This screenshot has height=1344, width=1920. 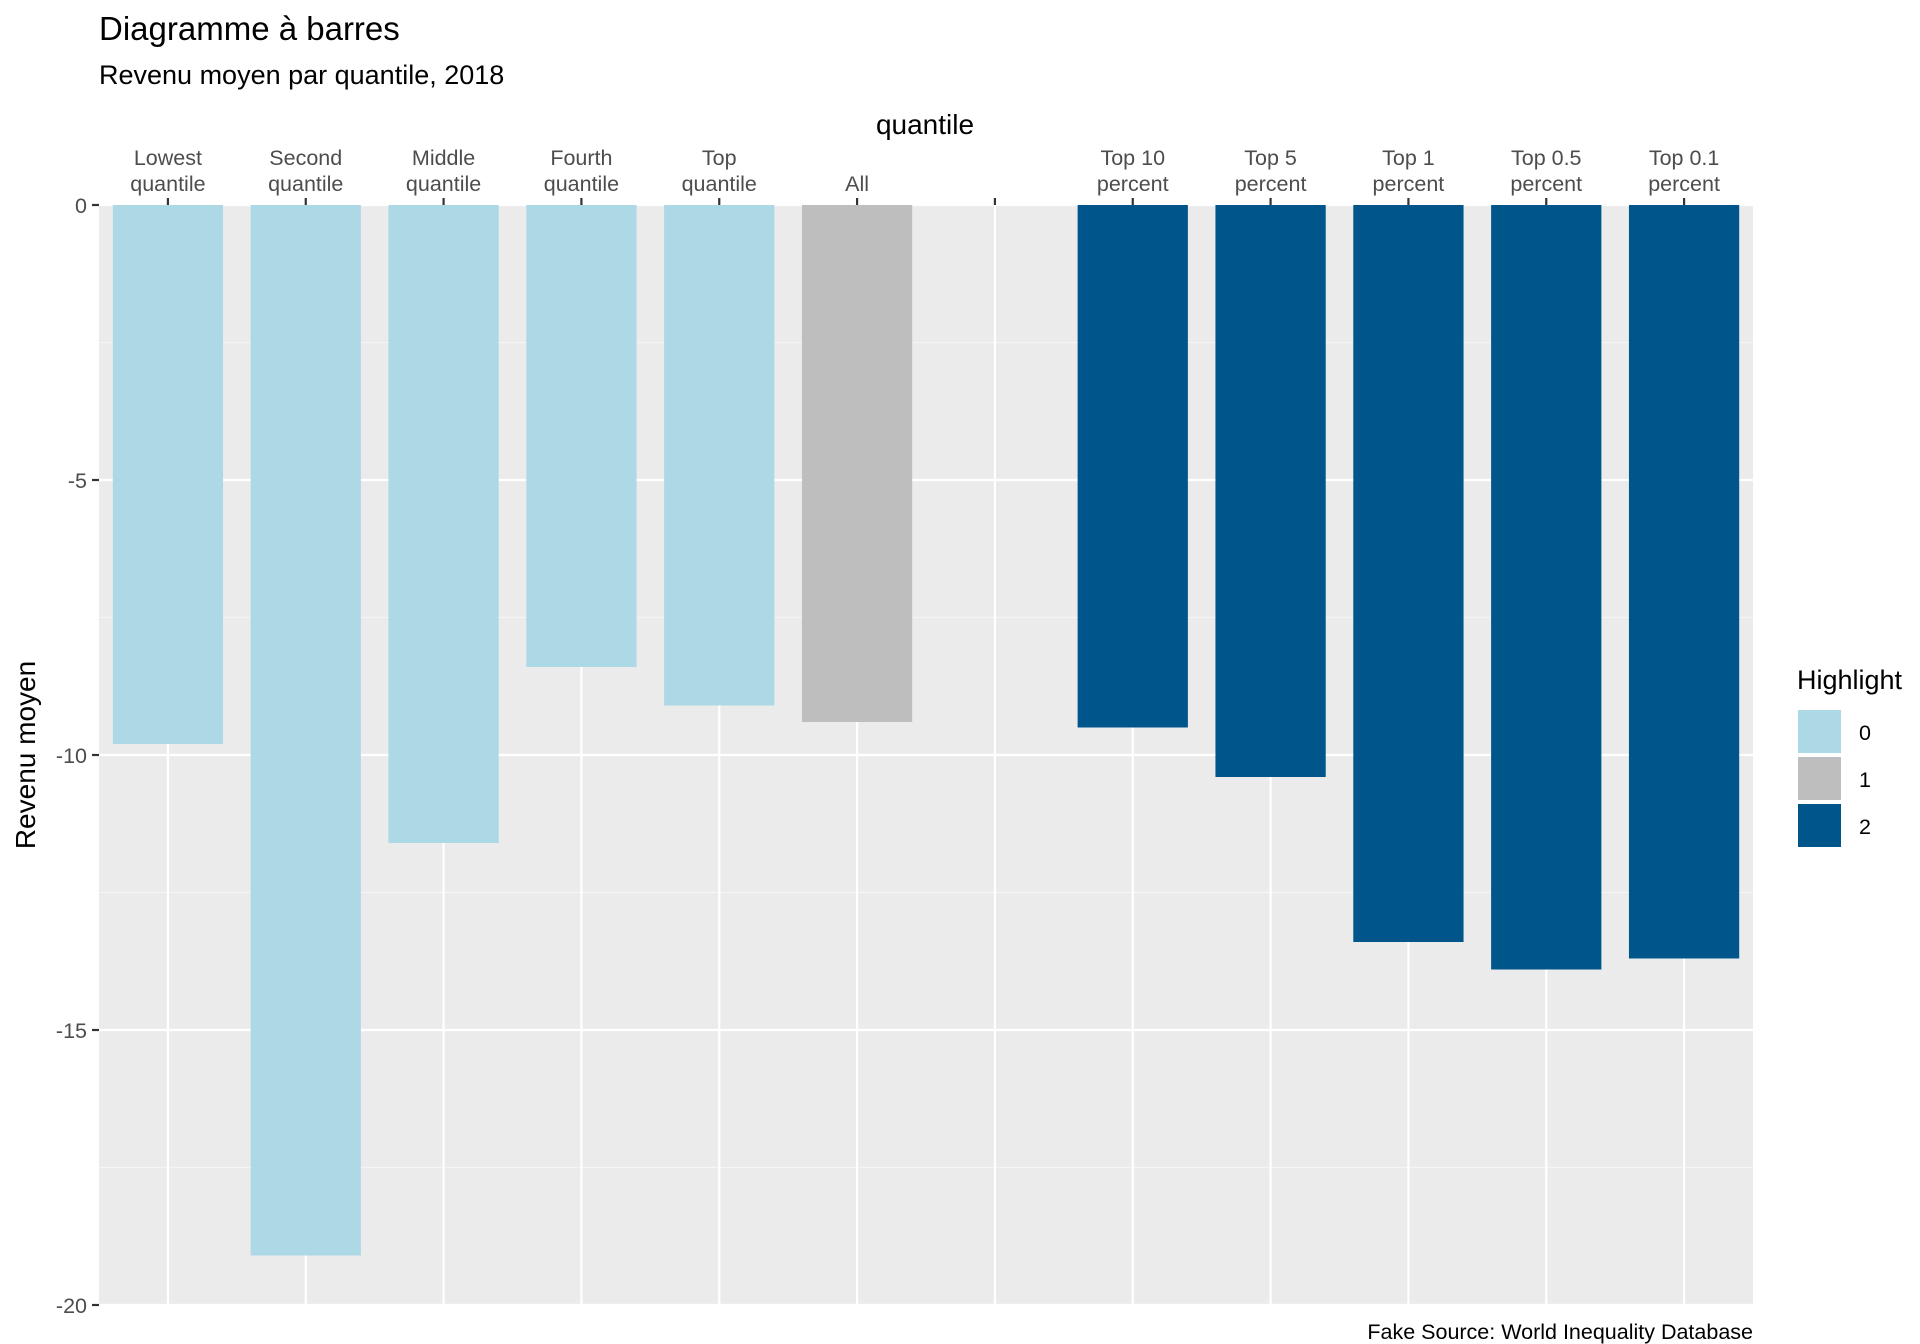 I want to click on x-tick-label: Top 0.1, so click(x=1684, y=158).